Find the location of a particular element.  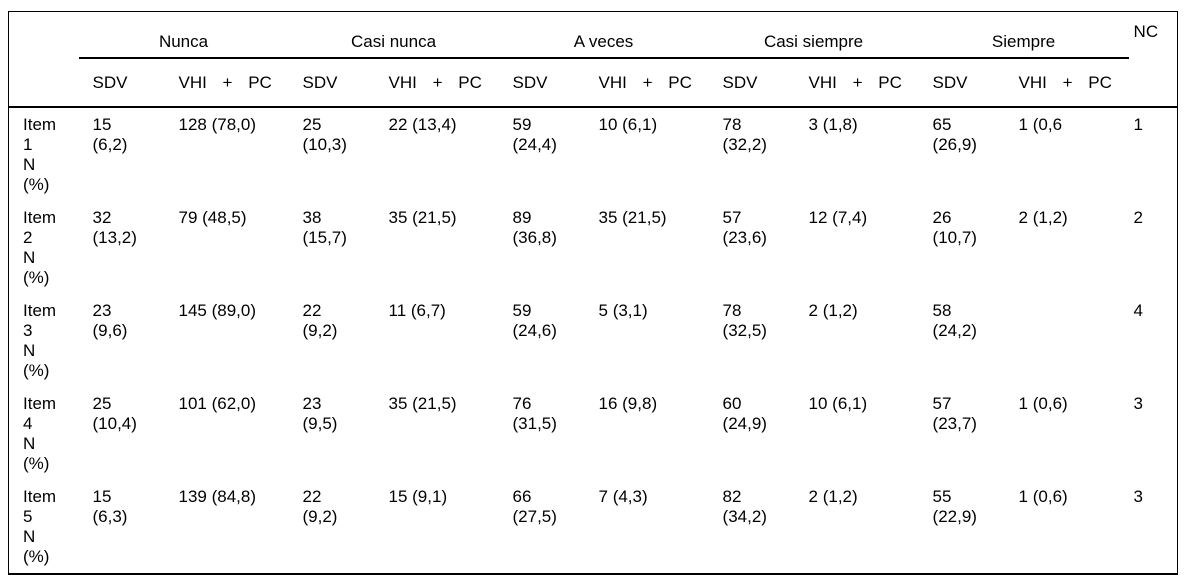

row-label: Item 1 N (%) is located at coordinates (40, 154).